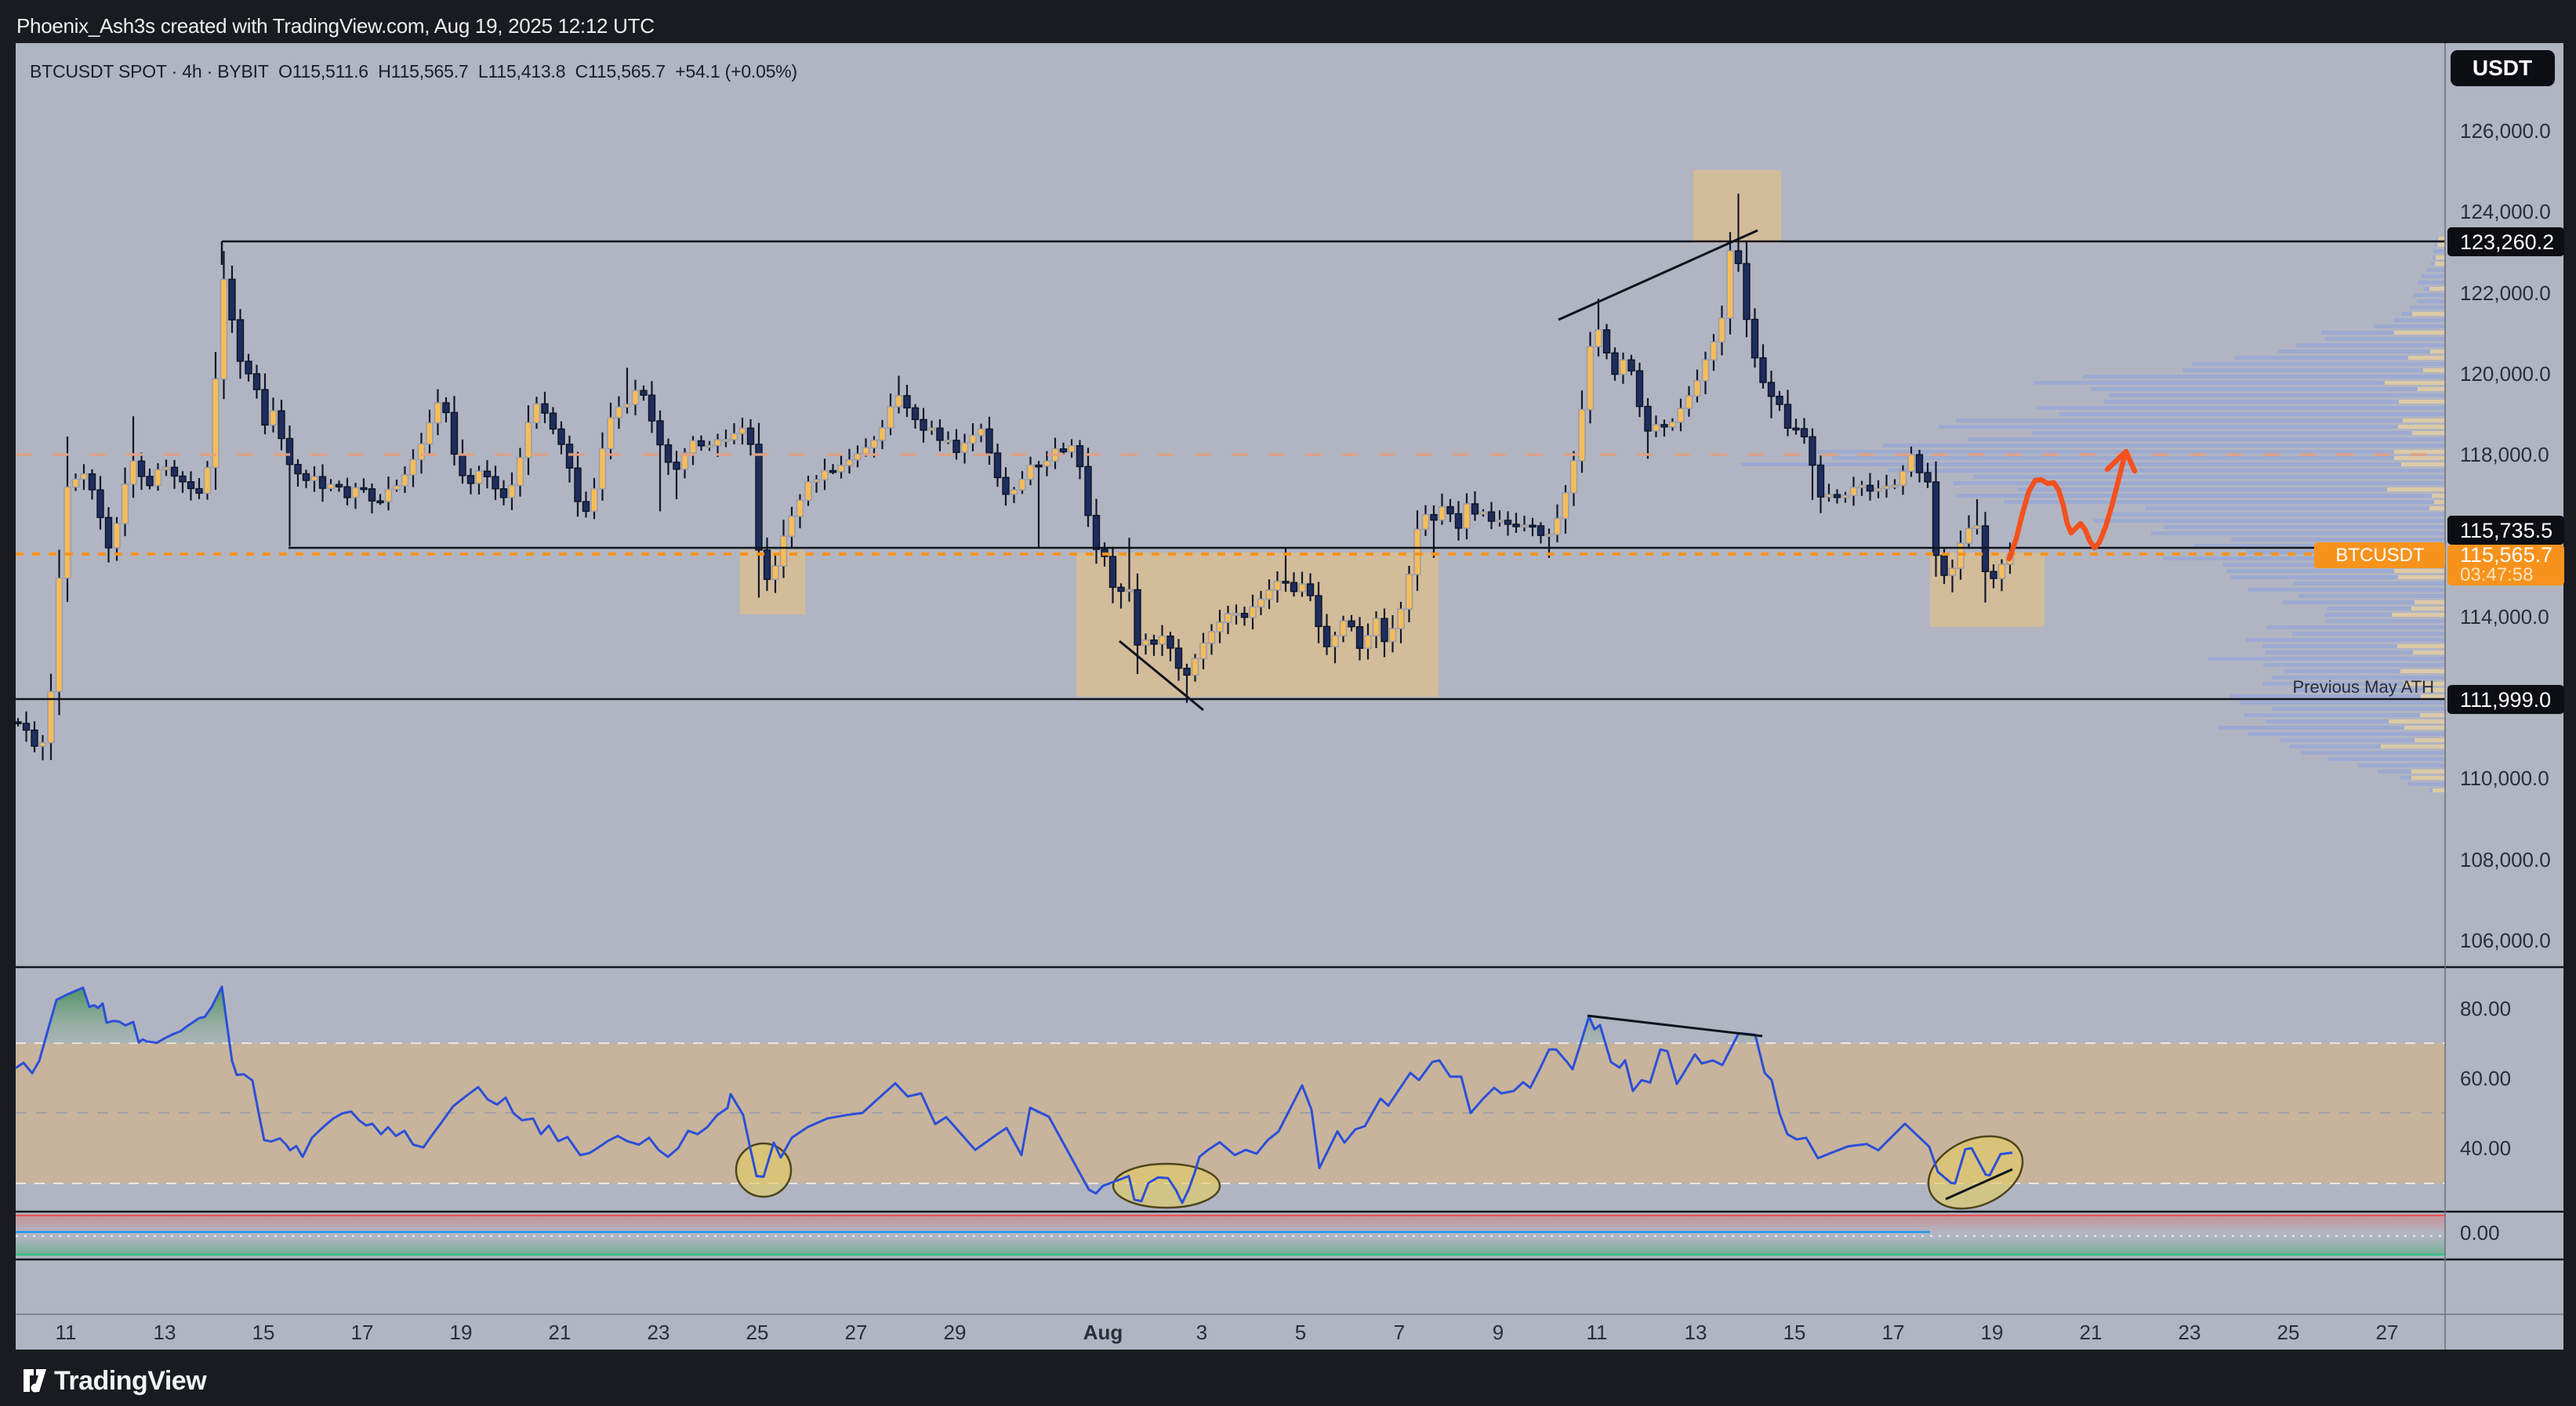 Image resolution: width=2576 pixels, height=1406 pixels. Describe the element at coordinates (1300, 1332) in the screenshot. I see `svg-text: 5` at that location.